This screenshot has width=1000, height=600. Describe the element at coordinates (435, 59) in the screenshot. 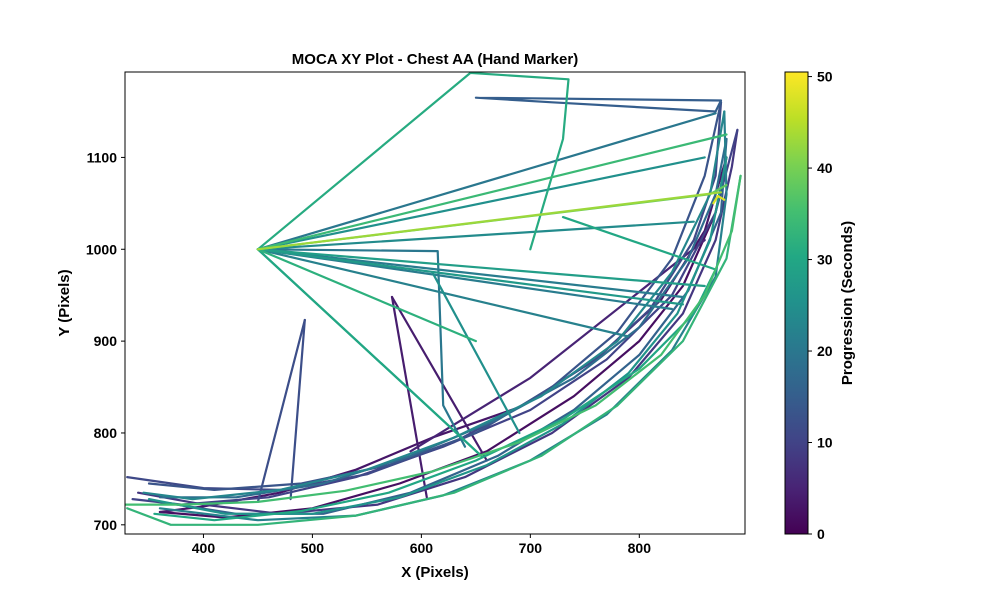

I see `chart-title: MOCA XY Plot - Chest AA (Hand Marker)` at that location.